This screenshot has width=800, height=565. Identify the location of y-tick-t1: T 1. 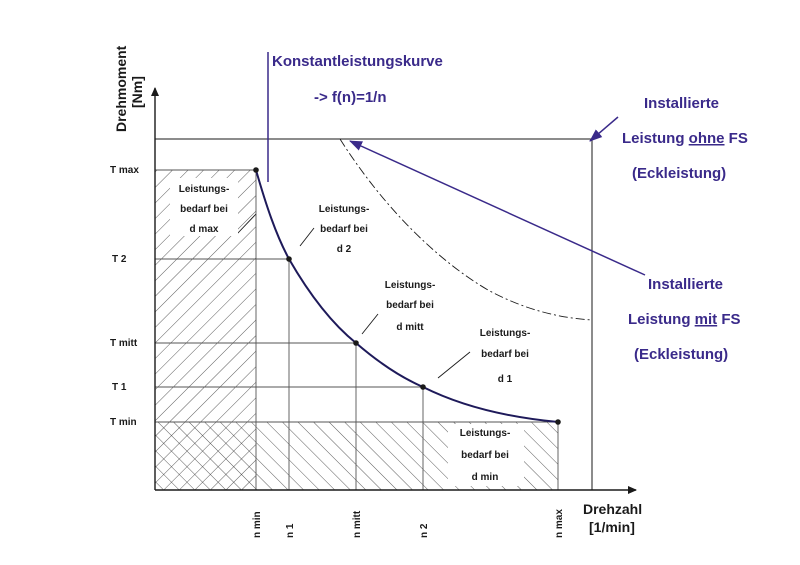
(119, 387).